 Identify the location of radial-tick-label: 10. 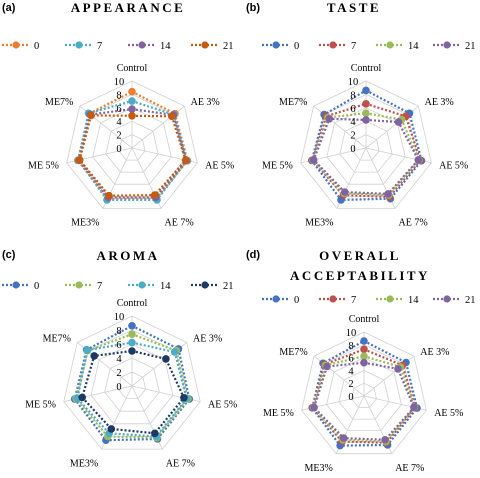
(119, 82).